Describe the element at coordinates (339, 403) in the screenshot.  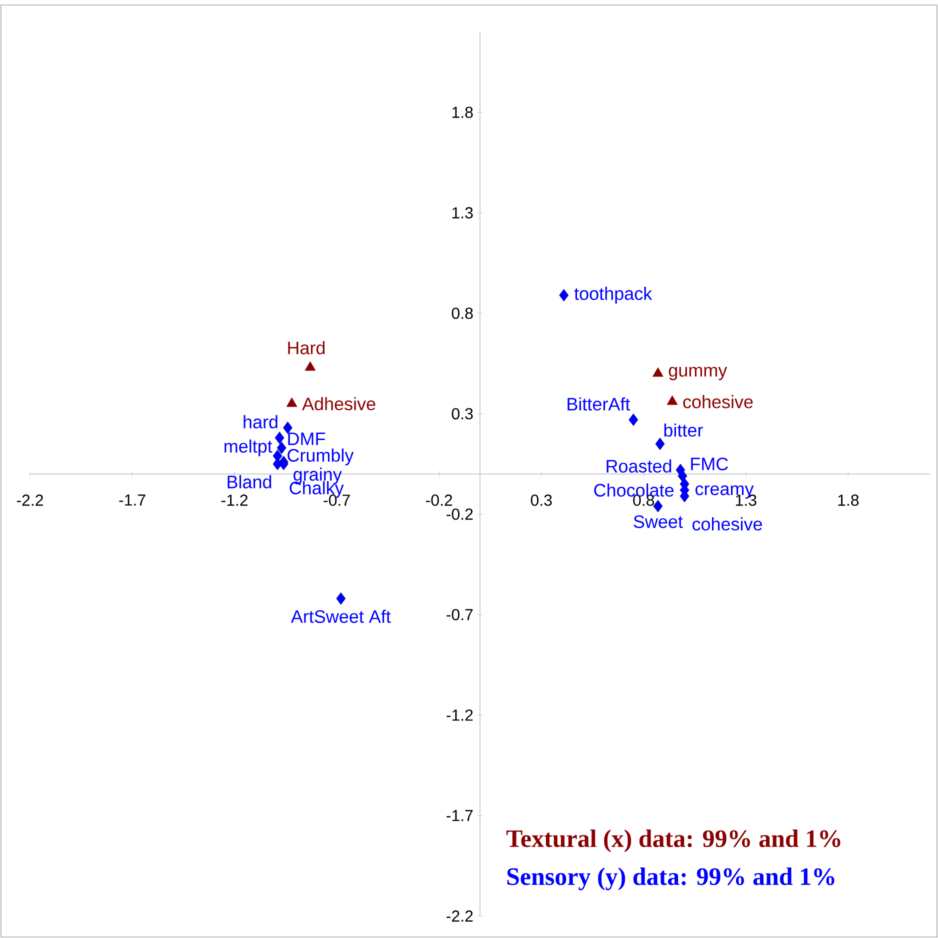
I see `series-label: Adhesive` at that location.